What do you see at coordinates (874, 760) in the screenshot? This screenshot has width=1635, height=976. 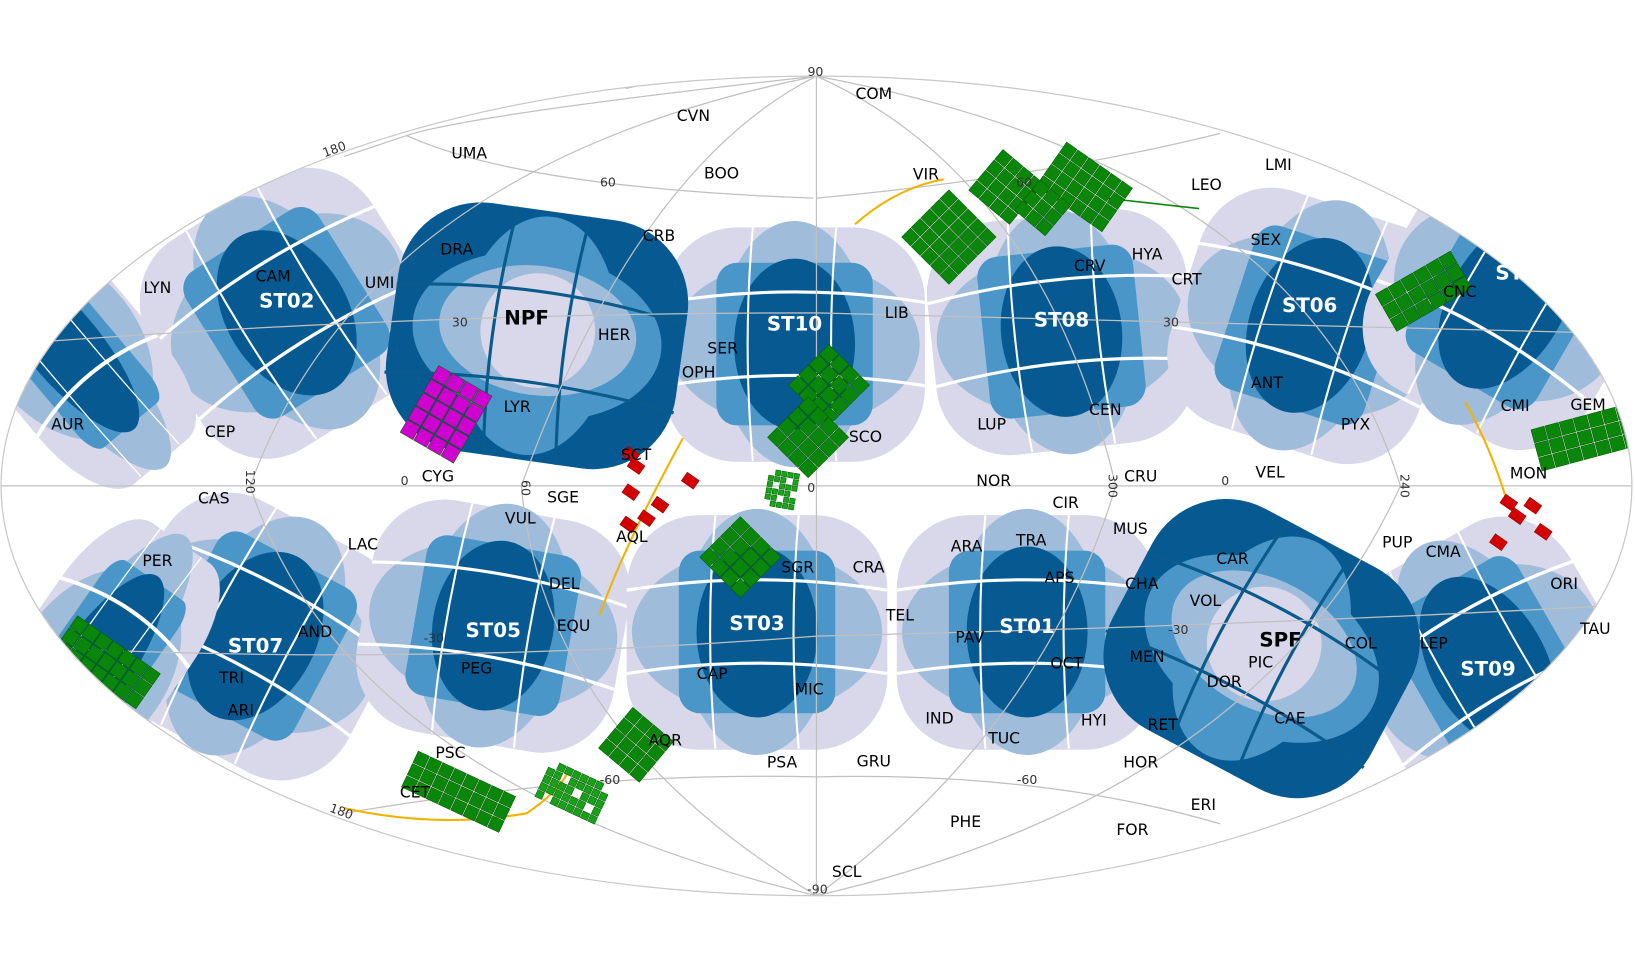 I see `constellation-label-gru: GRU` at bounding box center [874, 760].